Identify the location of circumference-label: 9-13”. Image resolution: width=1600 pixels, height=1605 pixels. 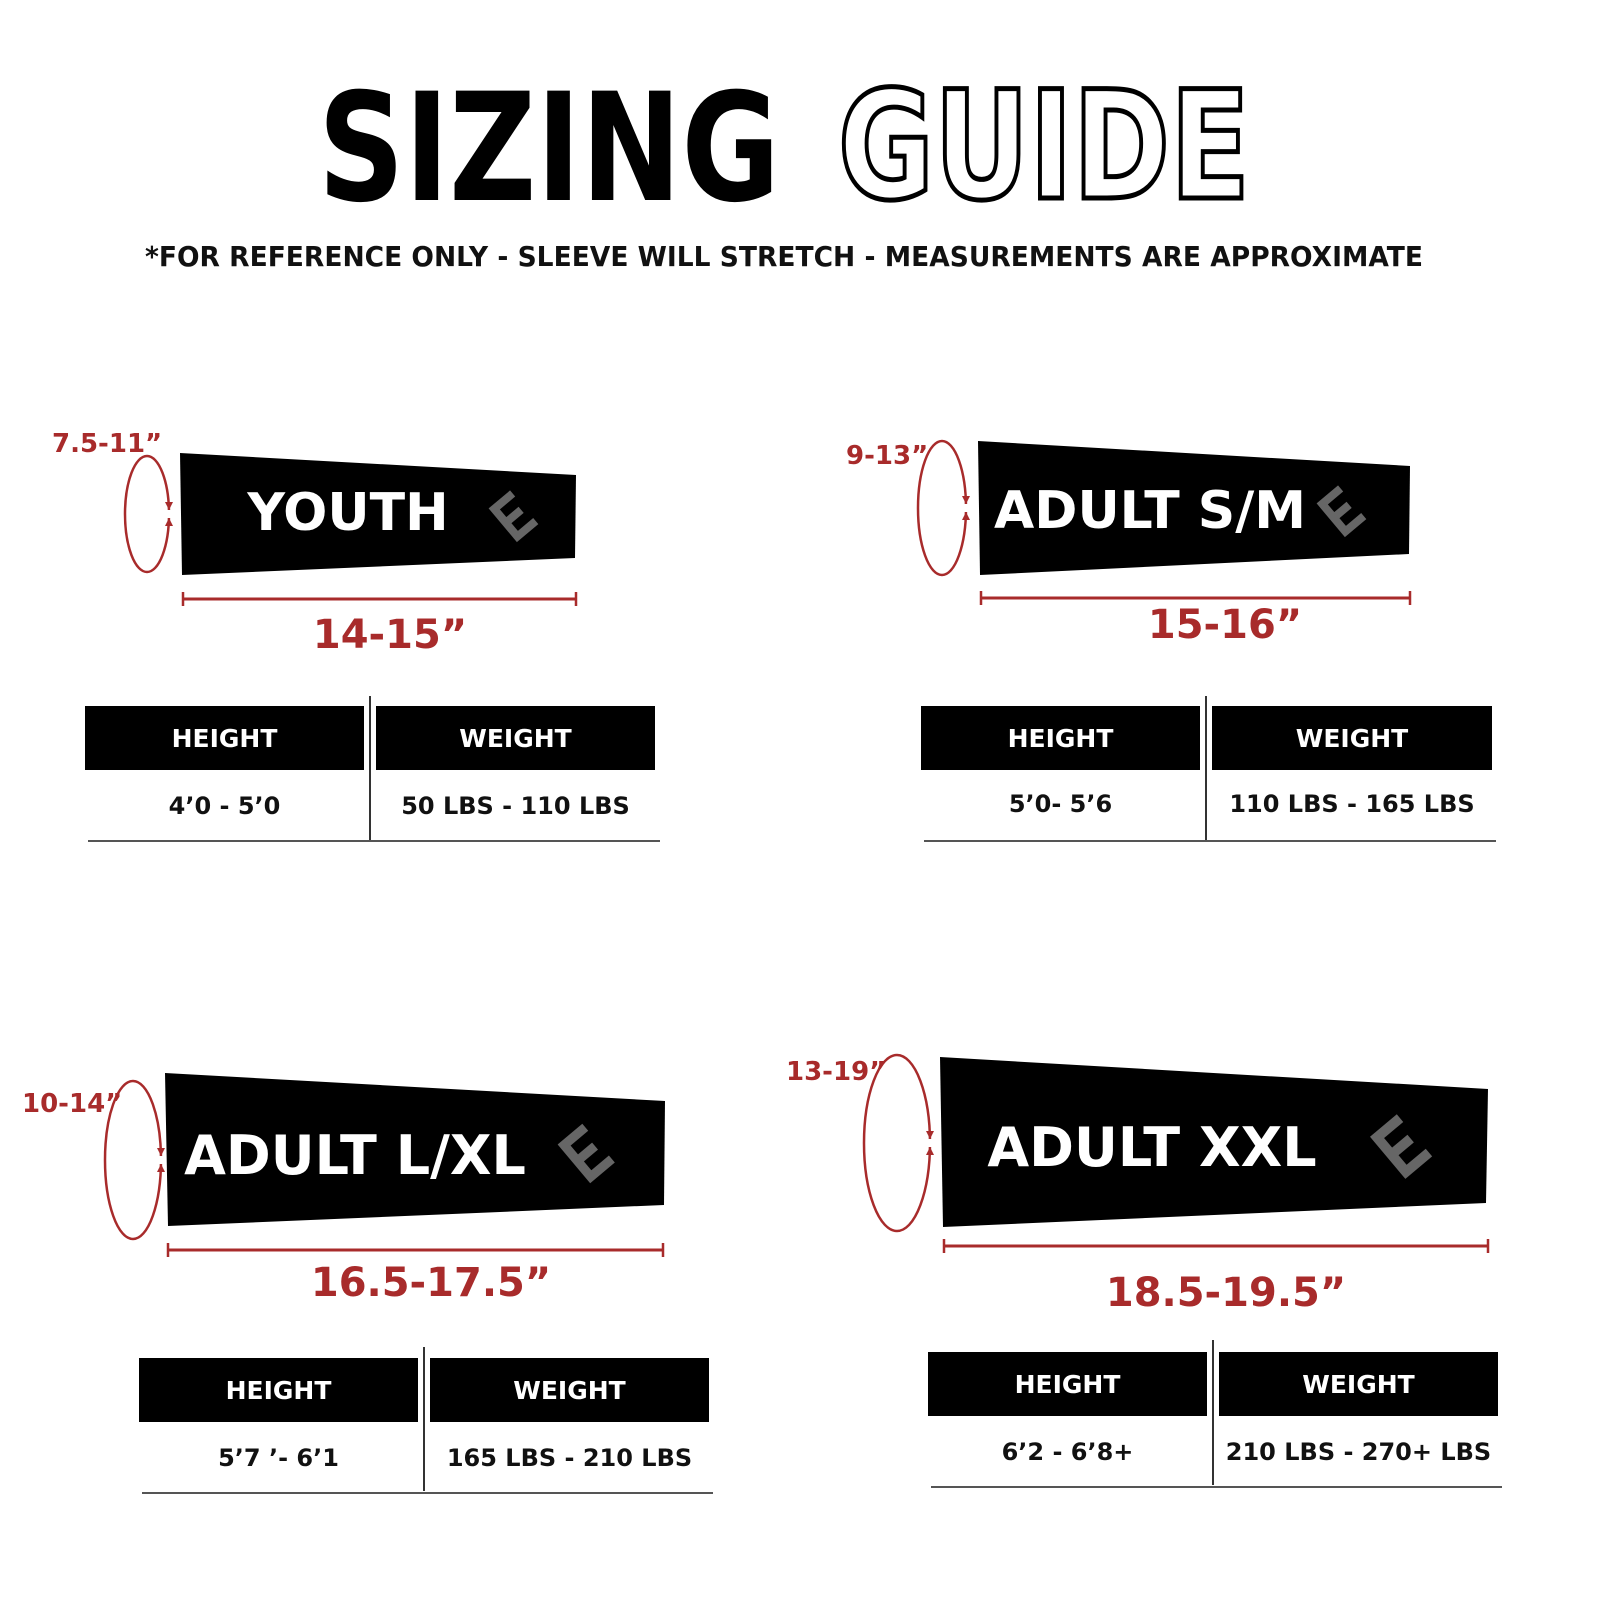
(887, 456).